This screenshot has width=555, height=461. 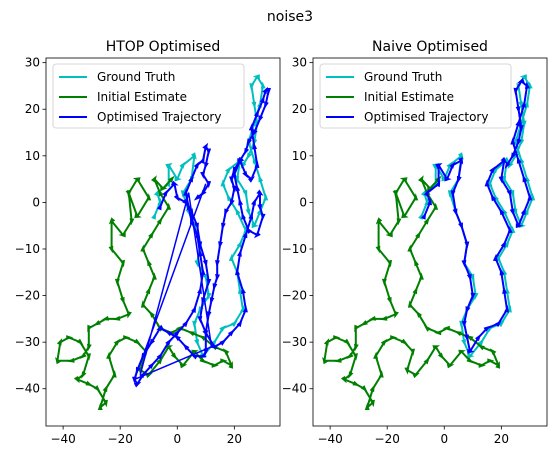 I want to click on legend-frame, so click(x=148, y=96).